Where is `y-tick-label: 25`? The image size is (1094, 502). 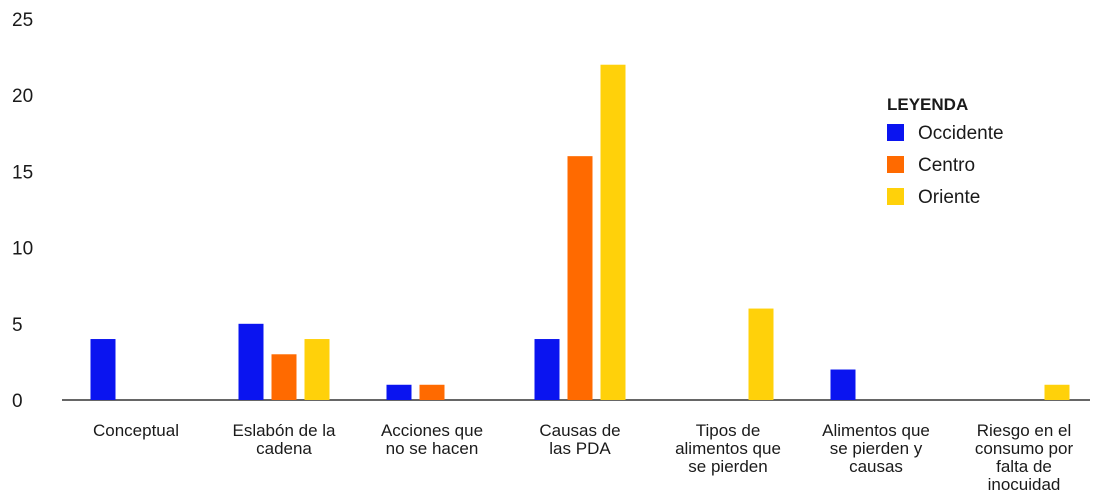 y-tick-label: 25 is located at coordinates (22, 20).